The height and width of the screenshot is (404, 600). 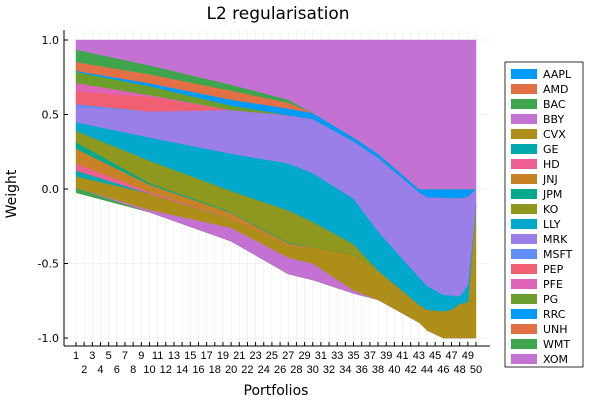 What do you see at coordinates (557, 74) in the screenshot?
I see `legend-label-aapl: AAPL` at bounding box center [557, 74].